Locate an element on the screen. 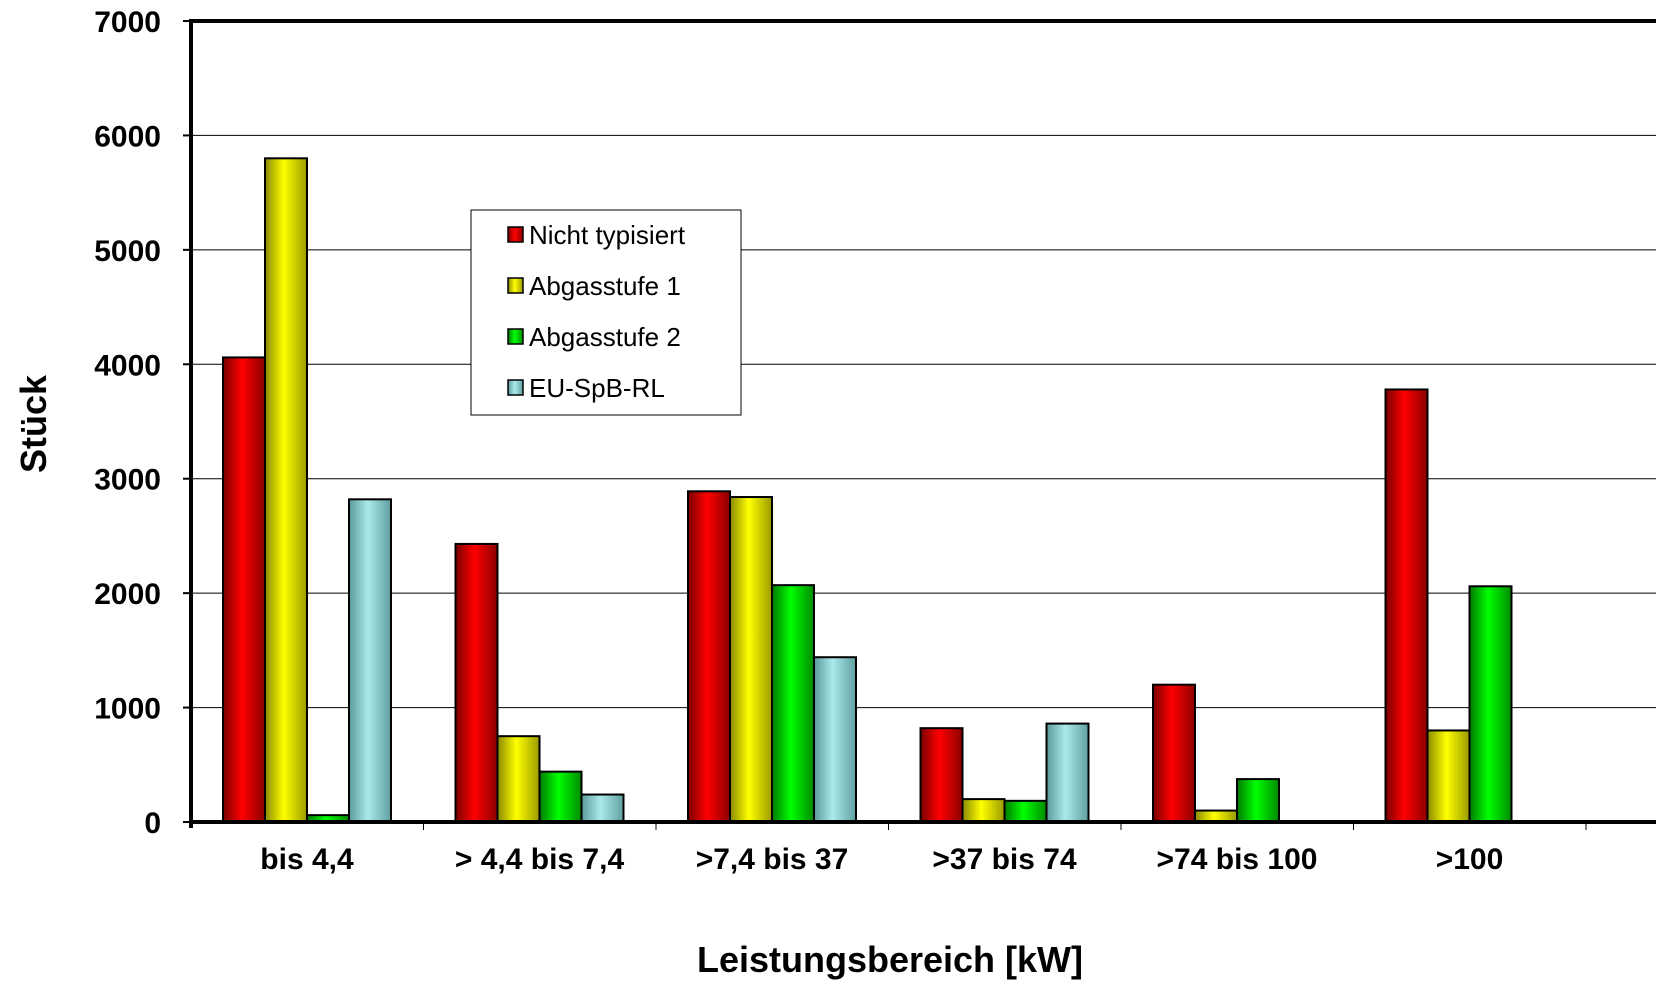 The width and height of the screenshot is (1656, 985). y-tick-label: 6000 is located at coordinates (127, 136).